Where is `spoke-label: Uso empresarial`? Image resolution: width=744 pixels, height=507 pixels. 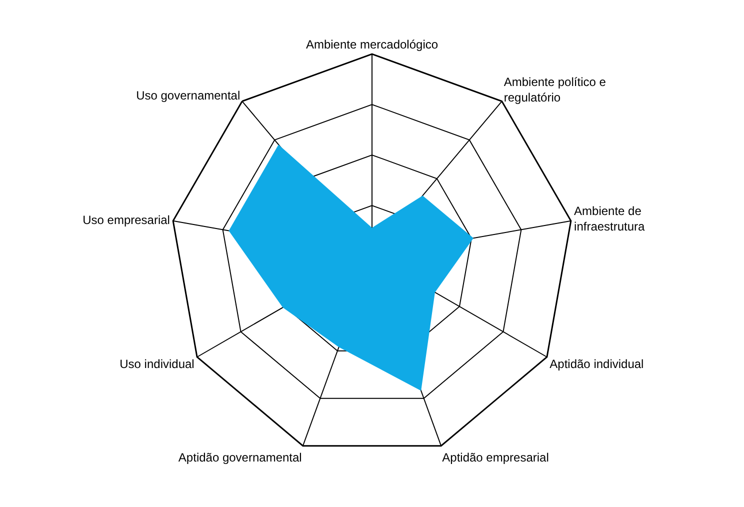
spoke-label: Uso empresarial is located at coordinates (126, 220).